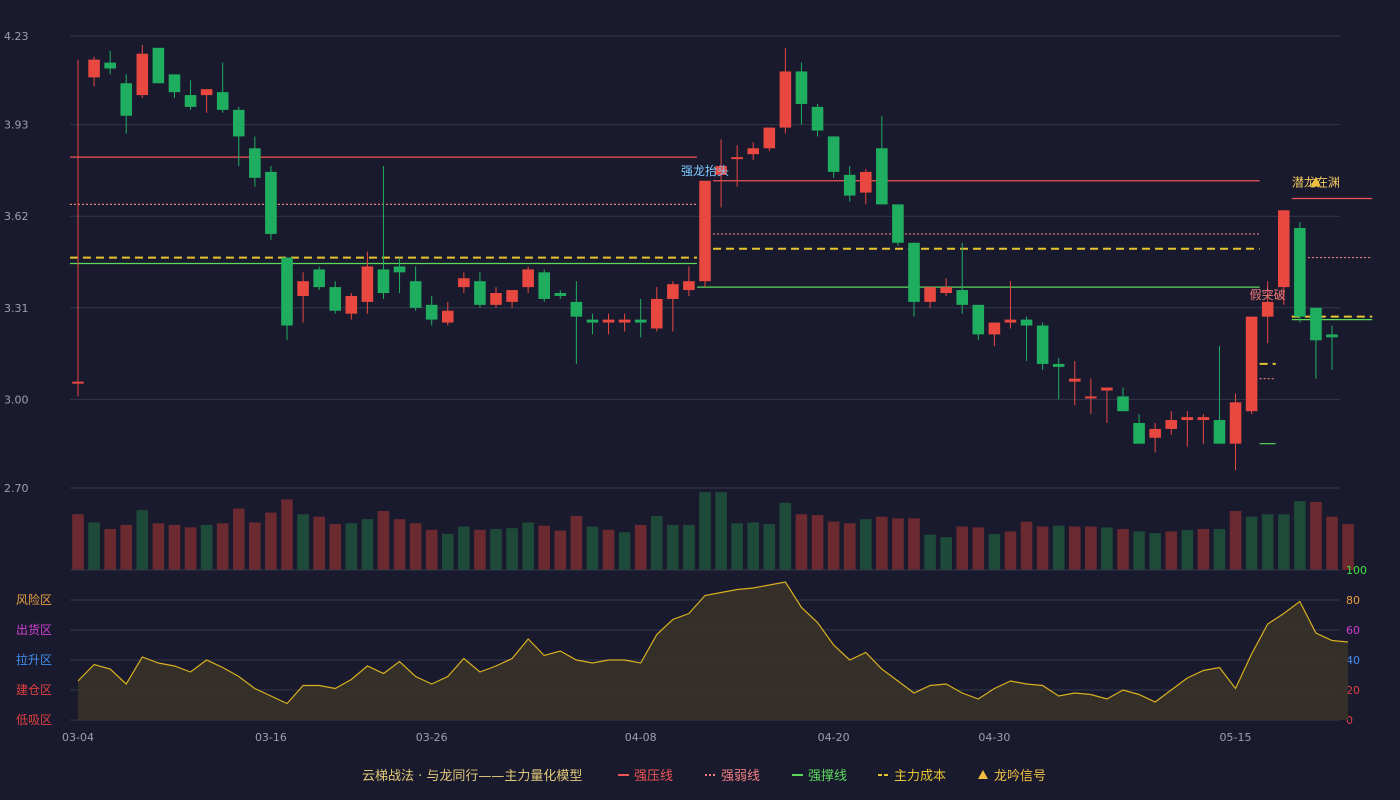 Image resolution: width=1400 pixels, height=800 pixels. Describe the element at coordinates (34, 659) in the screenshot. I see `zone-label: 拉升区` at that location.